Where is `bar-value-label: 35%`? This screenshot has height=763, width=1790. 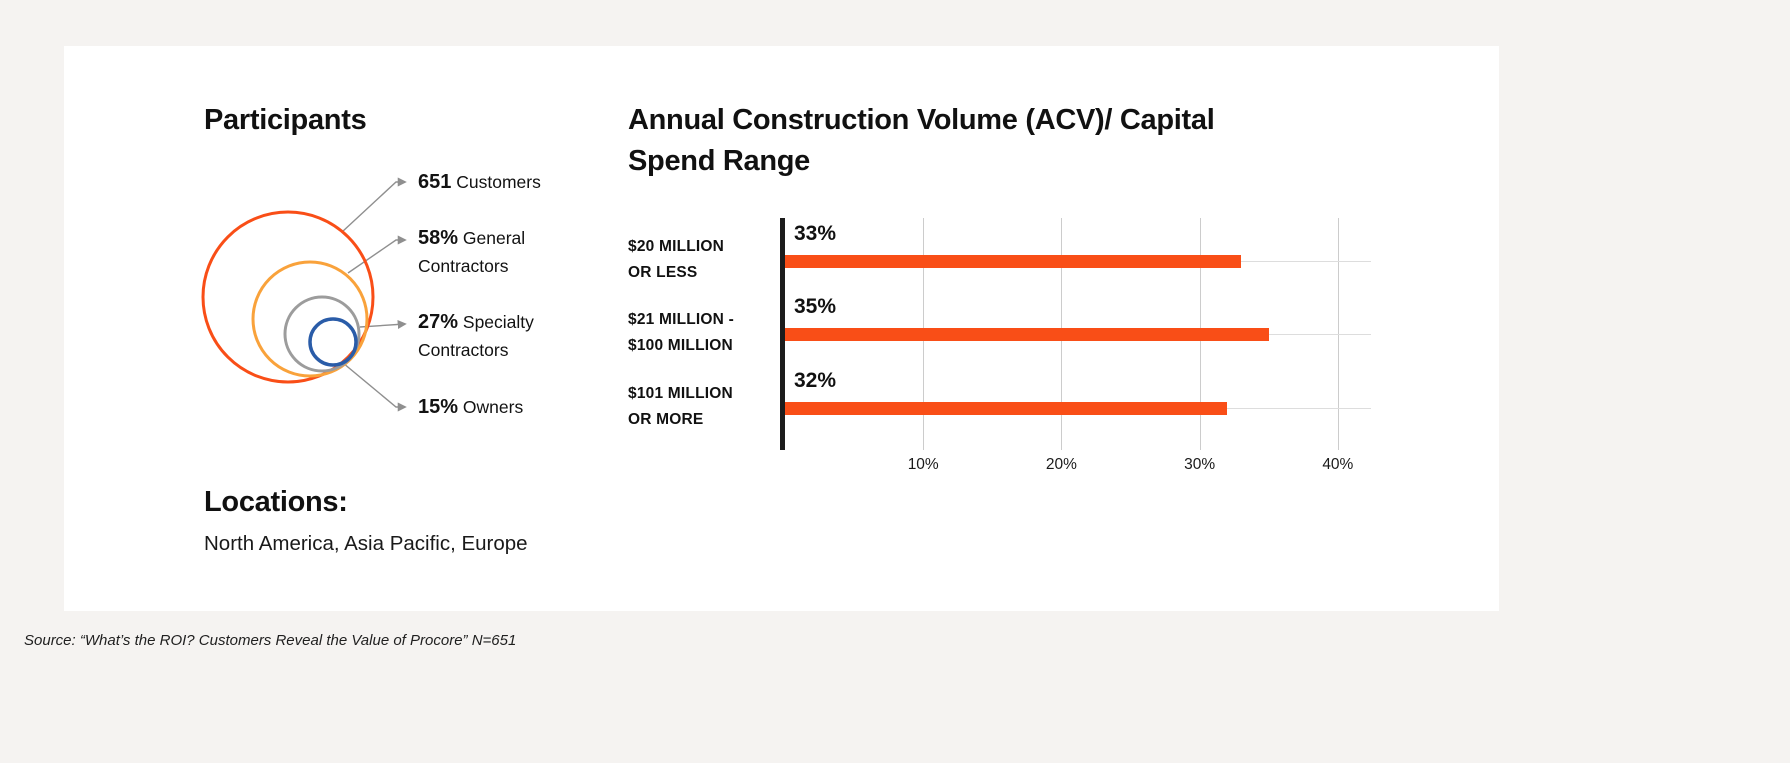
bar-value-label: 35% is located at coordinates (815, 306).